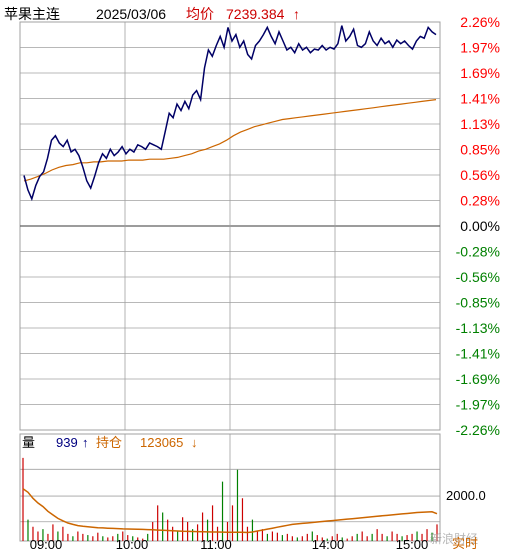  Describe the element at coordinates (216, 543) in the screenshot. I see `x-tick-label: 11:00` at that location.